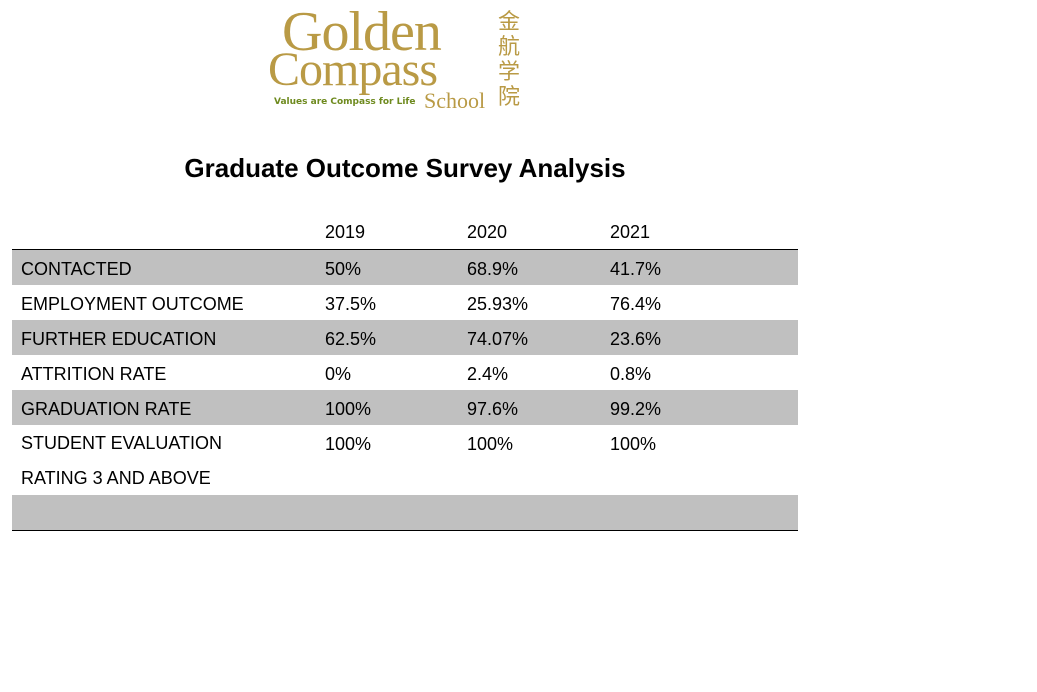 This screenshot has width=1037, height=692. I want to click on logo-chinese-char: 学, so click(508, 72).